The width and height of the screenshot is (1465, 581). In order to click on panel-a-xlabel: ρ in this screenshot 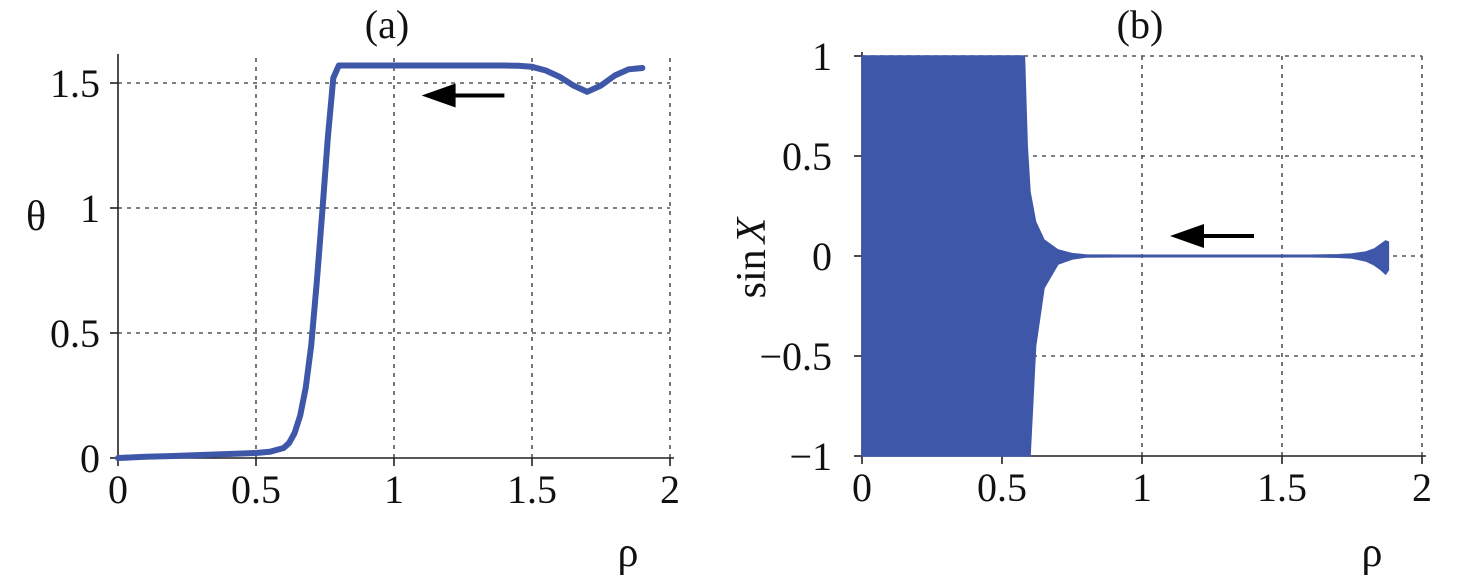, I will do `click(628, 553)`.